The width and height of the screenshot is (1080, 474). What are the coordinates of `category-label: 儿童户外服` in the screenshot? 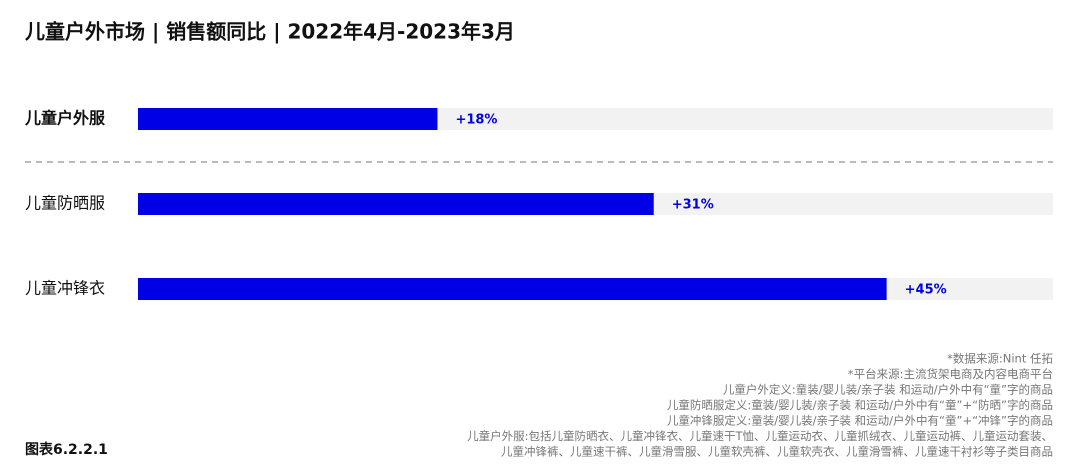 It's located at (65, 118).